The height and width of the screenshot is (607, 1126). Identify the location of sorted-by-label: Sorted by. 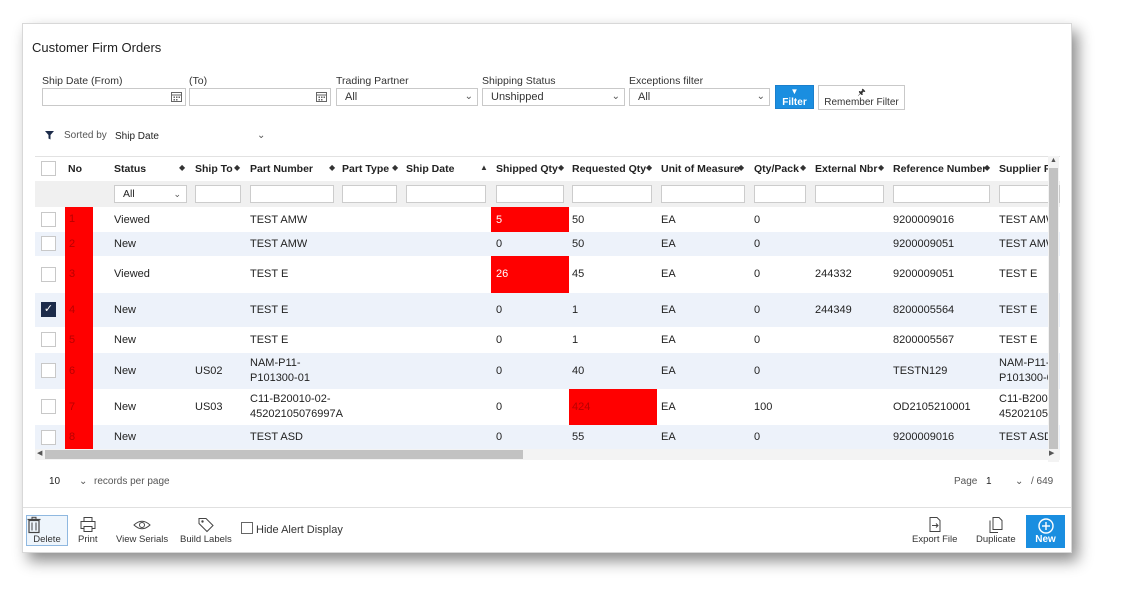
(85, 135).